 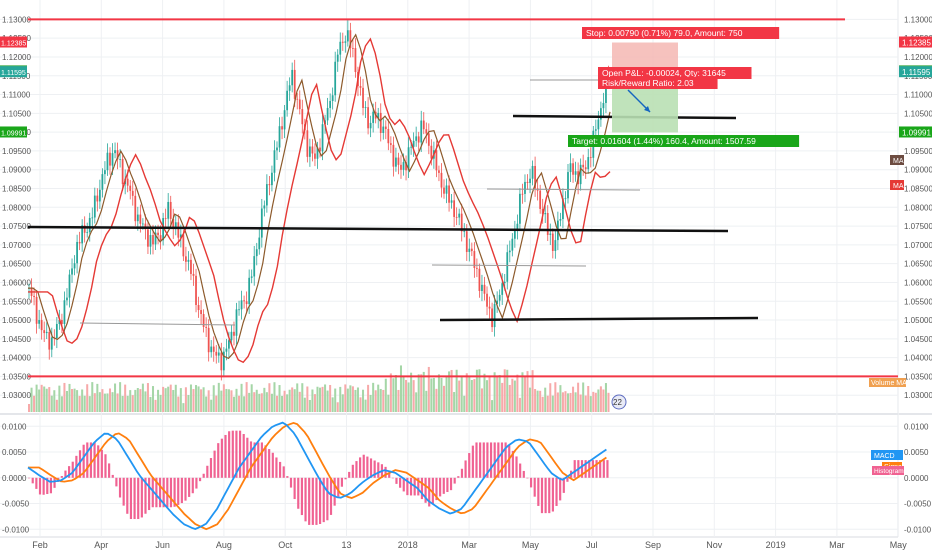 What do you see at coordinates (285, 545) in the screenshot?
I see `x-tick-label: Oct` at bounding box center [285, 545].